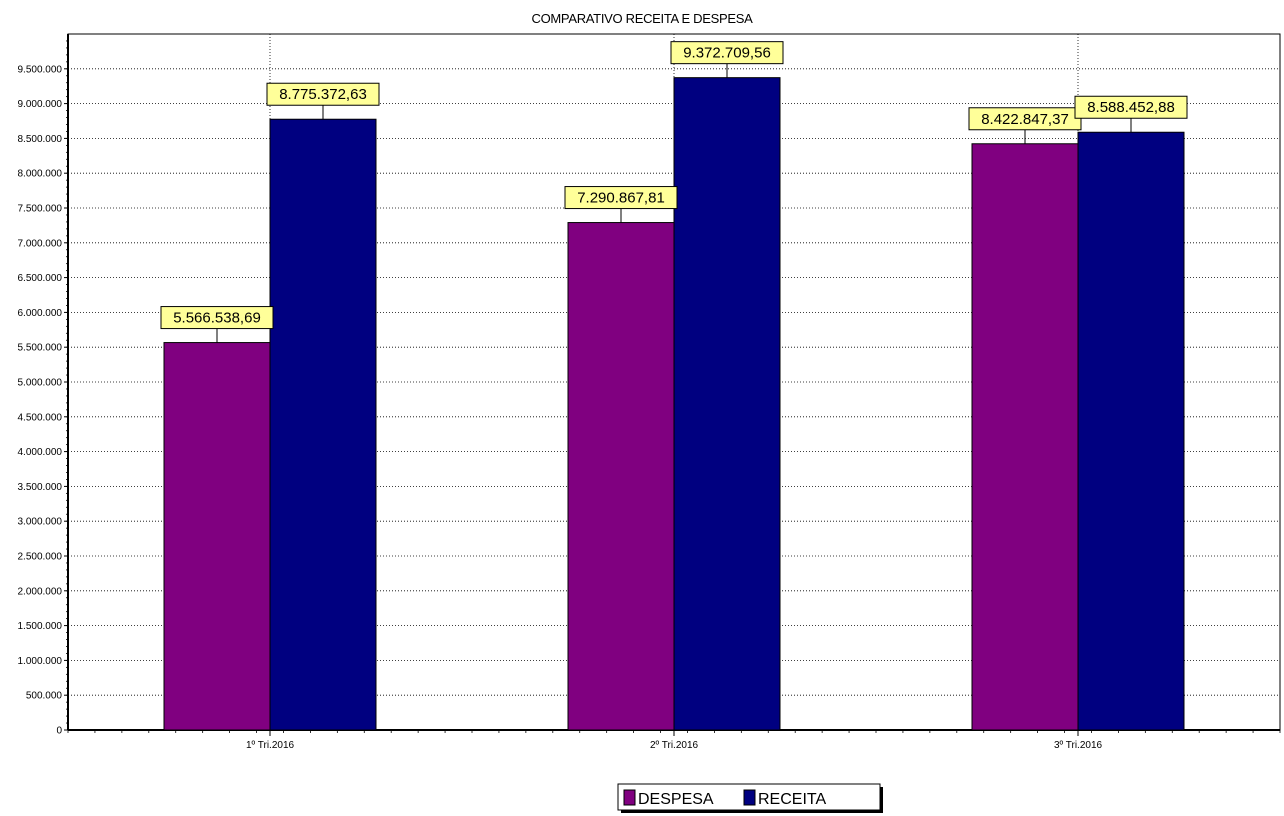 This screenshot has height=816, width=1284. Describe the element at coordinates (1078, 745) in the screenshot. I see `x-tick-label: 3º Tri.2016` at that location.